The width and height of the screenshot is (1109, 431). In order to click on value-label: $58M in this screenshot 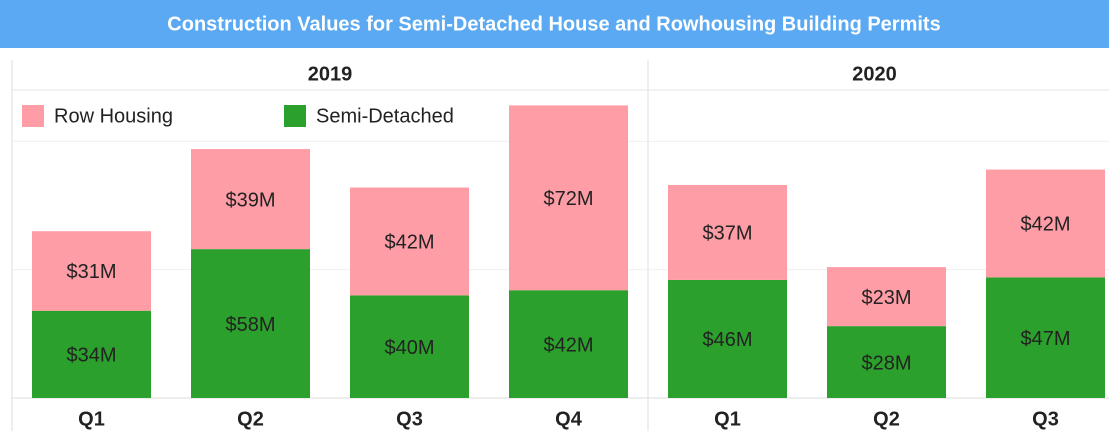, I will do `click(250, 325)`.